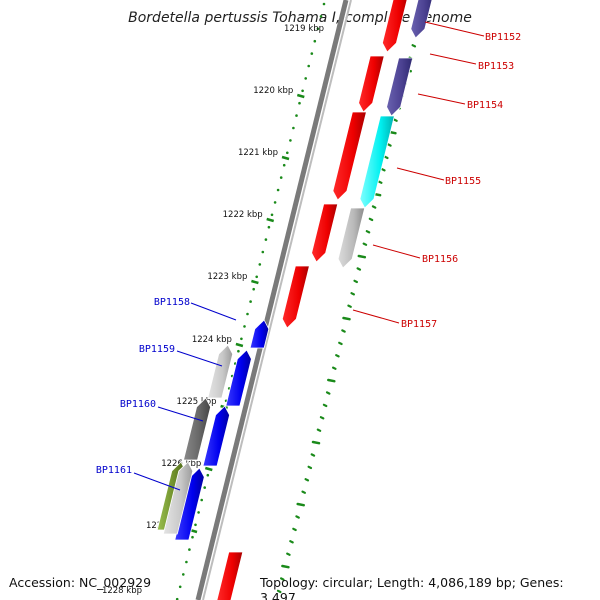 The height and width of the screenshot is (600, 600). What do you see at coordinates (199, 358) in the screenshot?
I see `leader-line-bp1159` at bounding box center [199, 358].